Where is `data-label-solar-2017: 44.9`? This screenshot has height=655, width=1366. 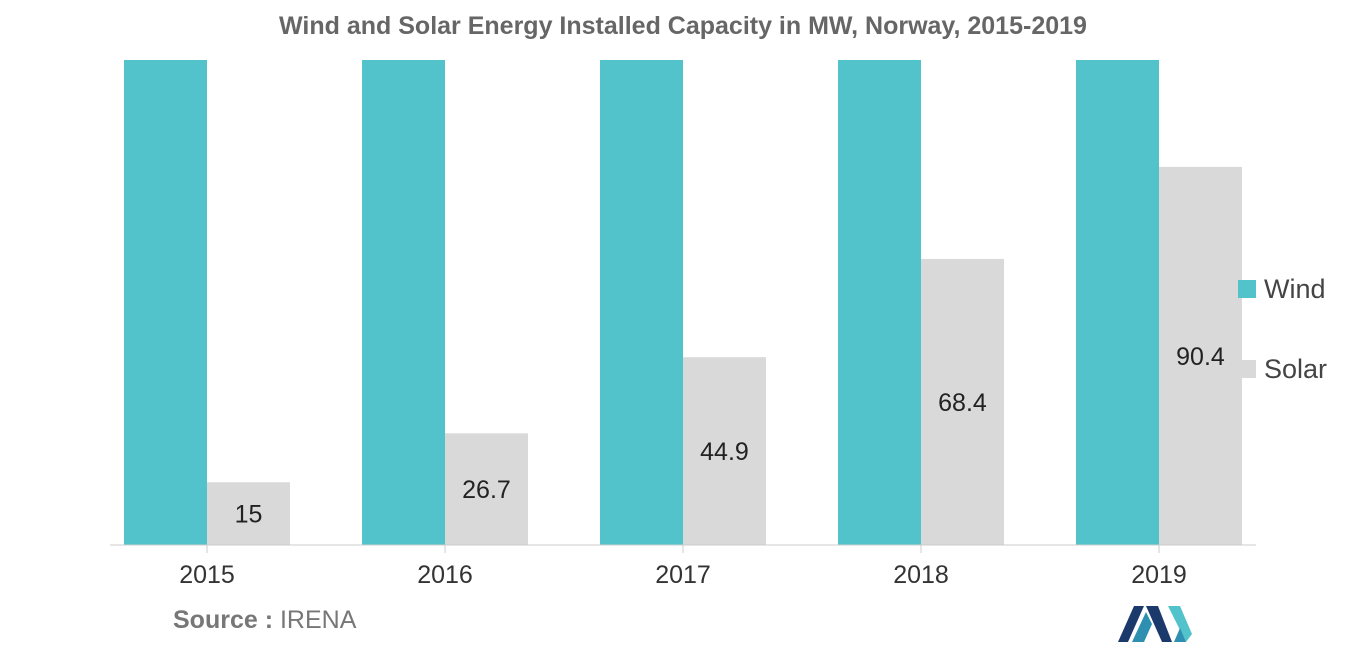 data-label-solar-2017: 44.9 is located at coordinates (724, 452).